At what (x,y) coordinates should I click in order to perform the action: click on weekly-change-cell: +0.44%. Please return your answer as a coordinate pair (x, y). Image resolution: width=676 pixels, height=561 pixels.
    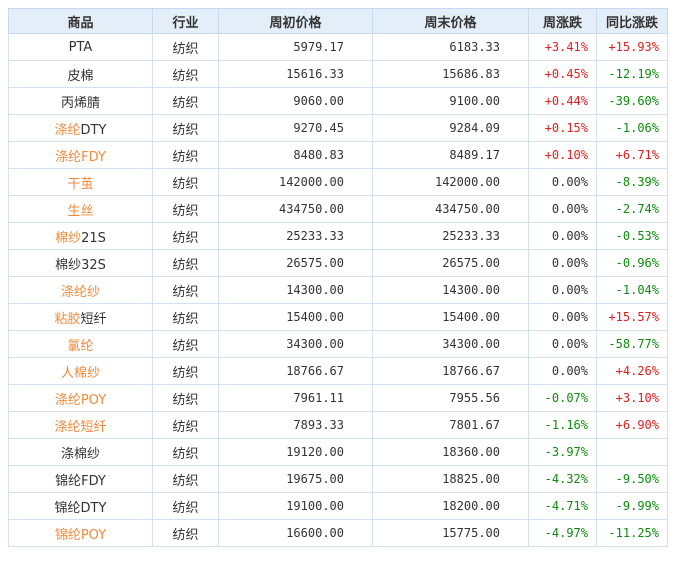
    Looking at the image, I should click on (562, 101).